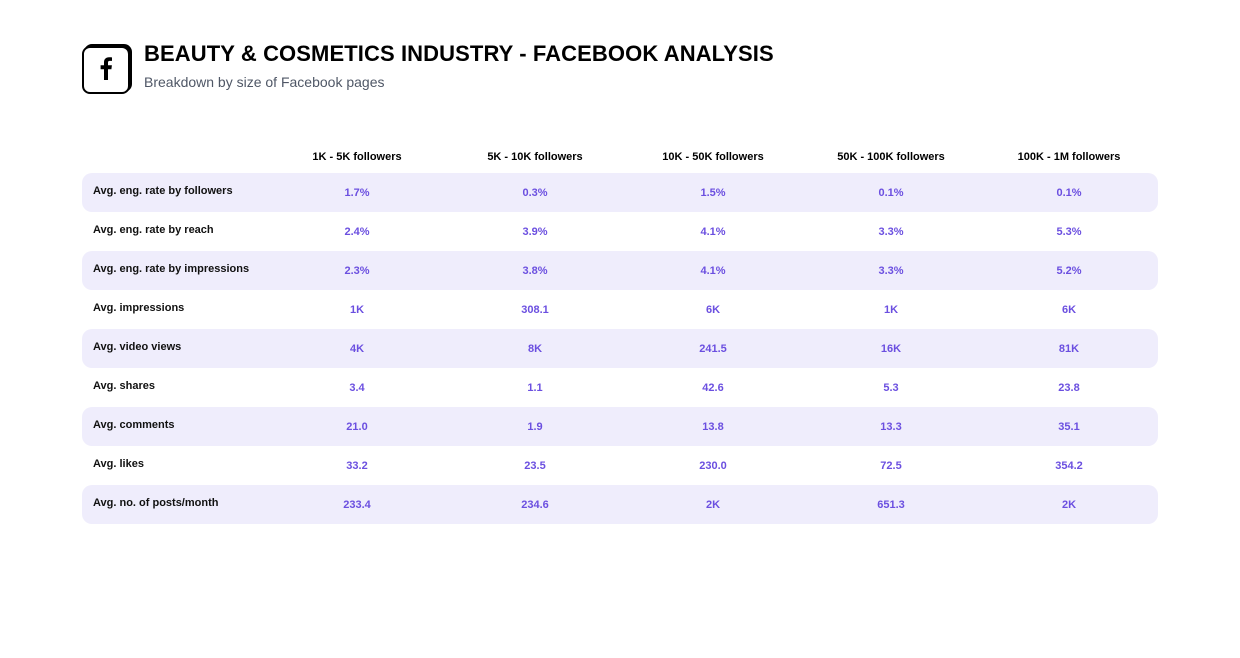 Image resolution: width=1240 pixels, height=658 pixels. I want to click on table-cell: 33.2, so click(357, 465).